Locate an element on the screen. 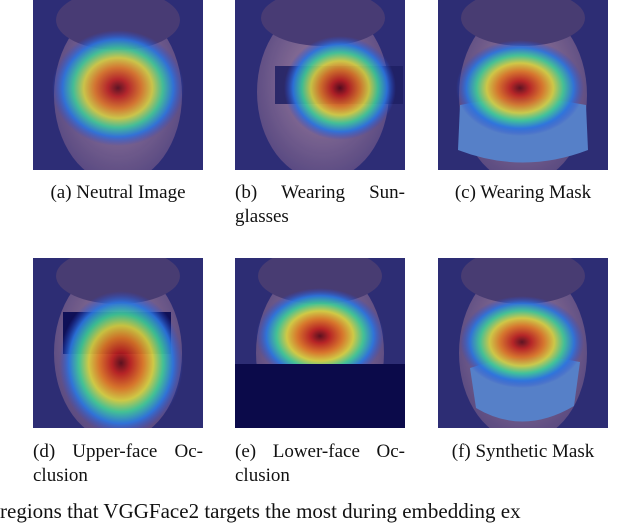  panel-wearing-mask is located at coordinates (523, 85).